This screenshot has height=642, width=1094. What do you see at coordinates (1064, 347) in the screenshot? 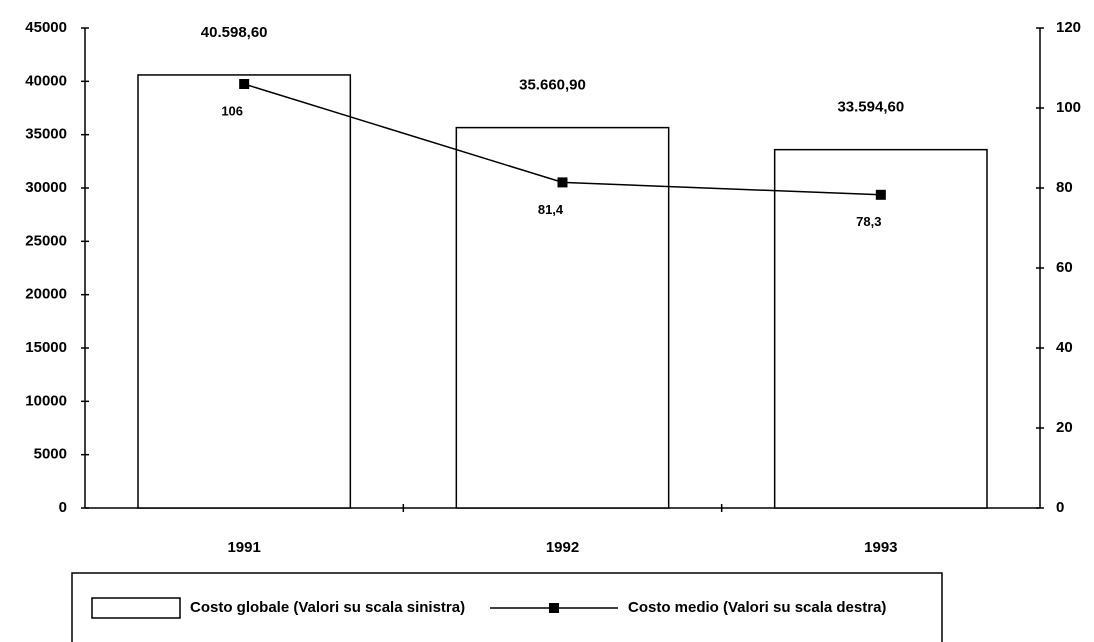
I see `y2-tick-label: 40` at bounding box center [1064, 347].